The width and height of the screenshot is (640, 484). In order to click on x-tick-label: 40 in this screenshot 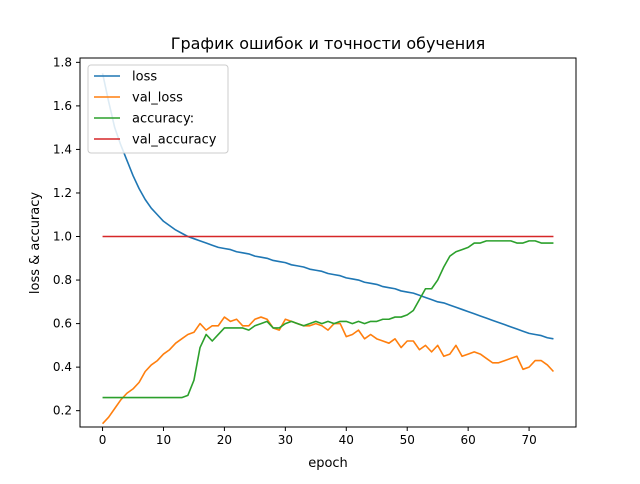, I will do `click(346, 440)`.